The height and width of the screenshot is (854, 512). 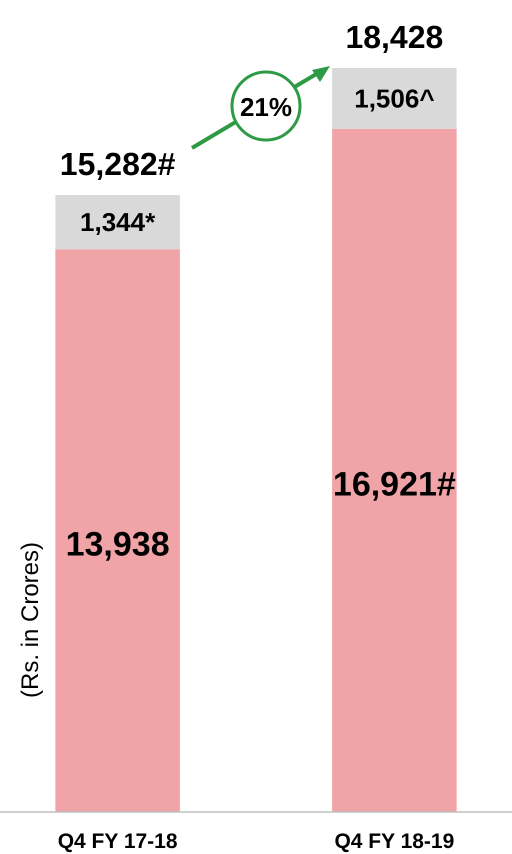 What do you see at coordinates (394, 484) in the screenshot?
I see `data-label: 16,921#` at bounding box center [394, 484].